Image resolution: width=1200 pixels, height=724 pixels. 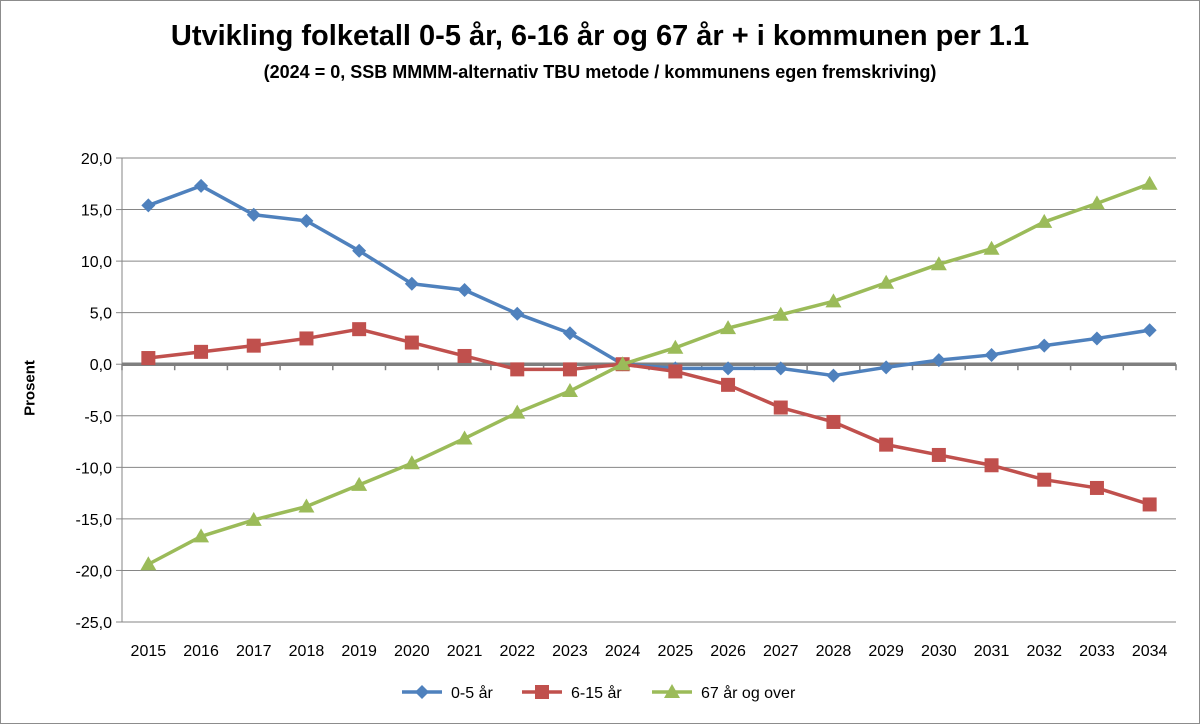 I want to click on x-tick-label: 2016, so click(x=201, y=651).